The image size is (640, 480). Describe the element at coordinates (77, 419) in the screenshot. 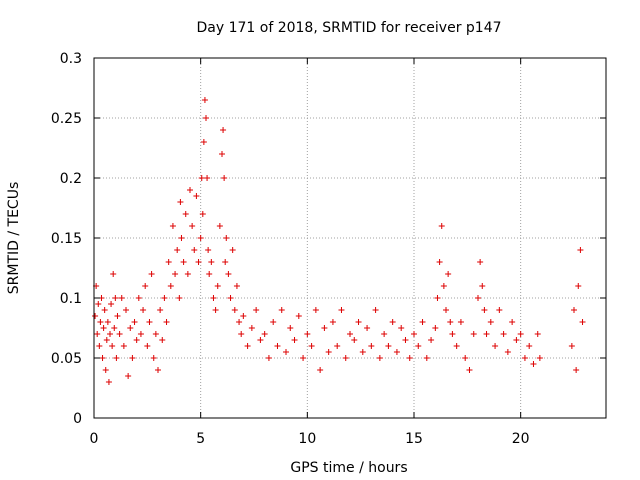

I see `y-tick-label: 0` at that location.